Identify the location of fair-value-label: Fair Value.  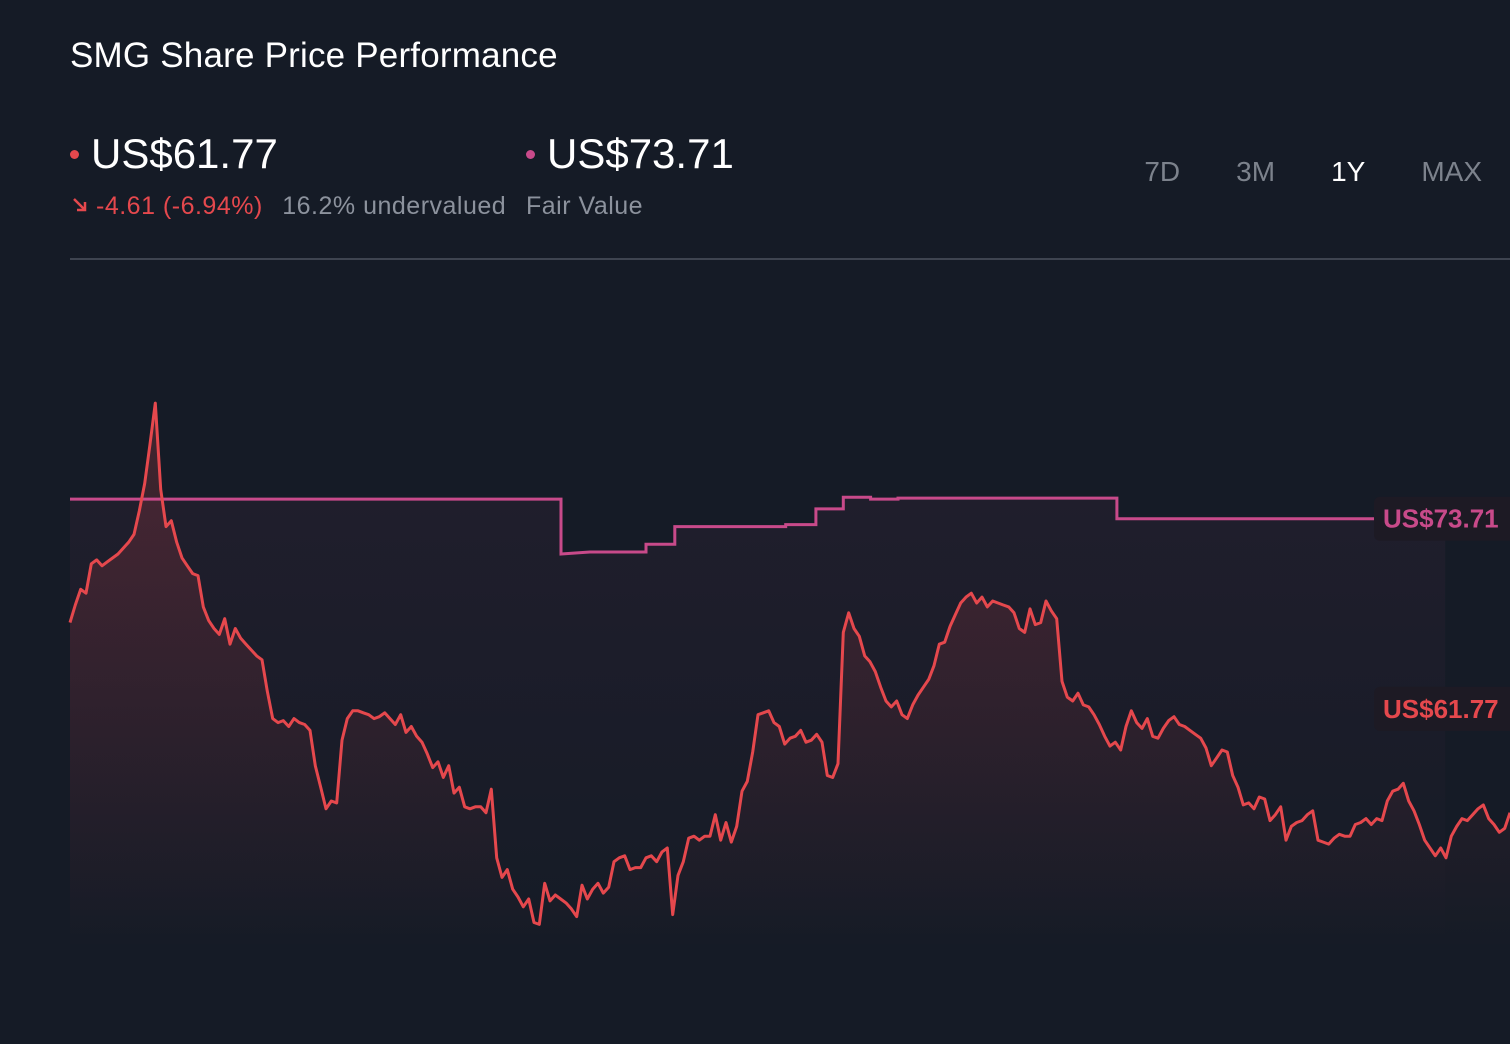
(585, 206).